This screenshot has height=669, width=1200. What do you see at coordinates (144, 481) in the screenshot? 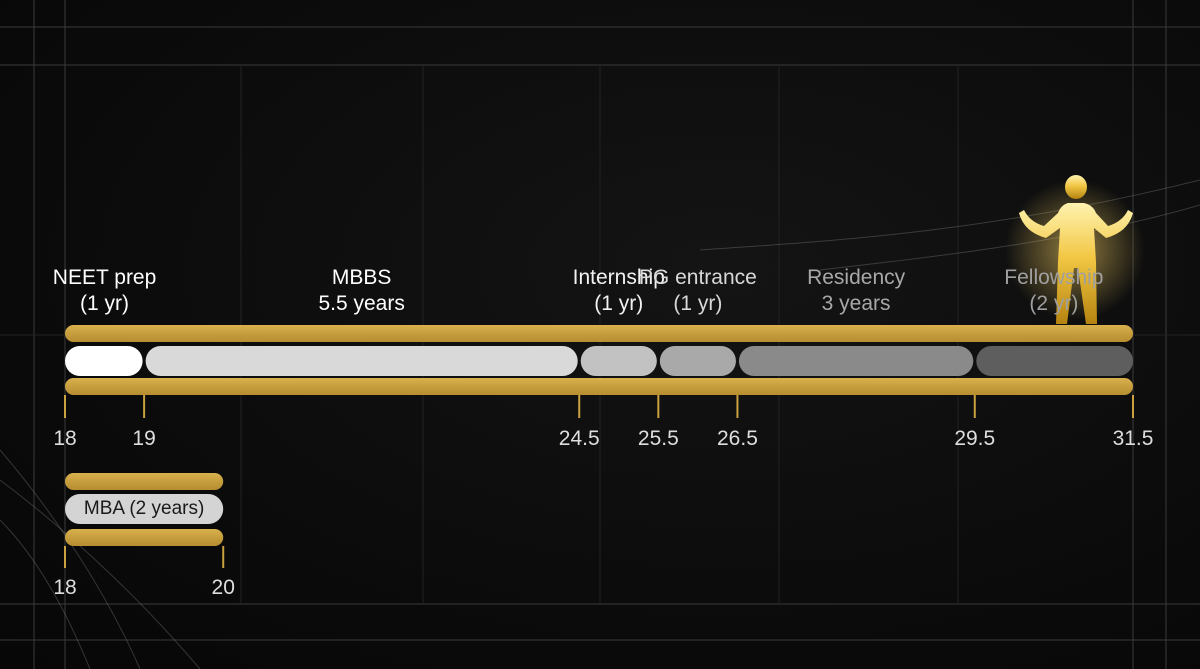
I see `mba-rail-top` at bounding box center [144, 481].